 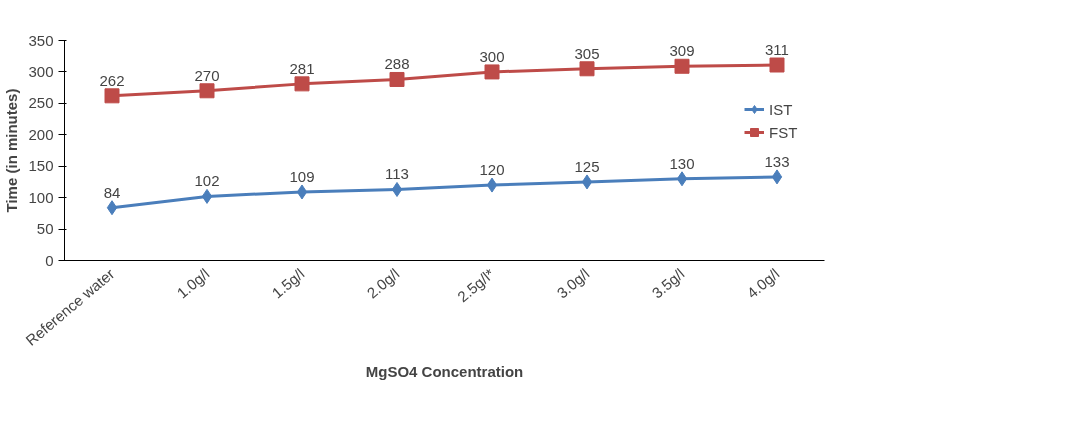 What do you see at coordinates (781, 109) in the screenshot?
I see `legend-label: IST` at bounding box center [781, 109].